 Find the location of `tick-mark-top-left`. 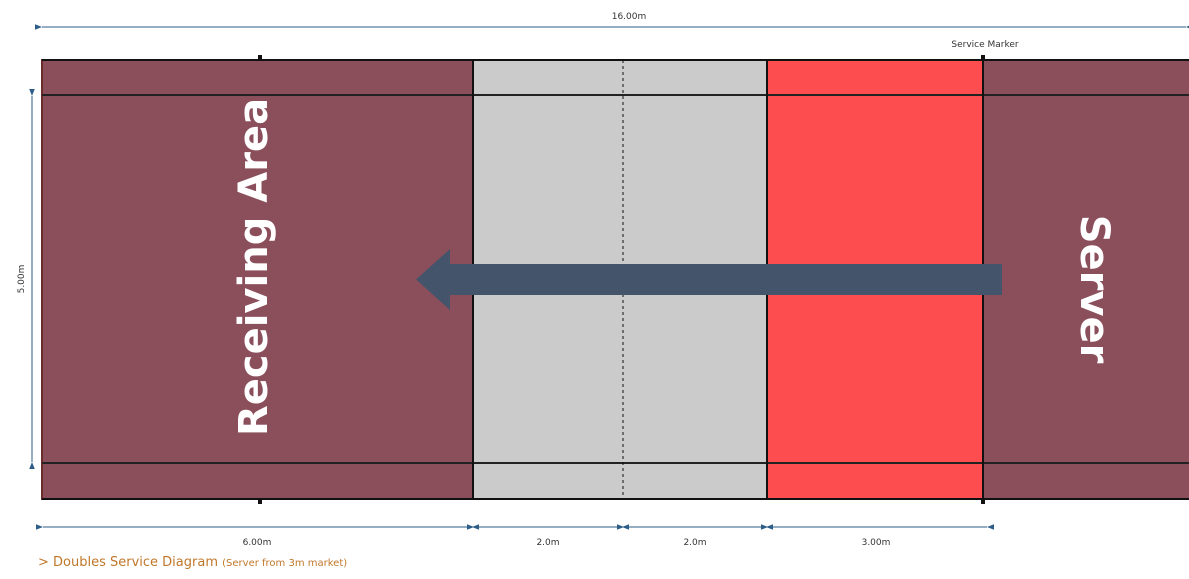

tick-mark-top-left is located at coordinates (260, 58).